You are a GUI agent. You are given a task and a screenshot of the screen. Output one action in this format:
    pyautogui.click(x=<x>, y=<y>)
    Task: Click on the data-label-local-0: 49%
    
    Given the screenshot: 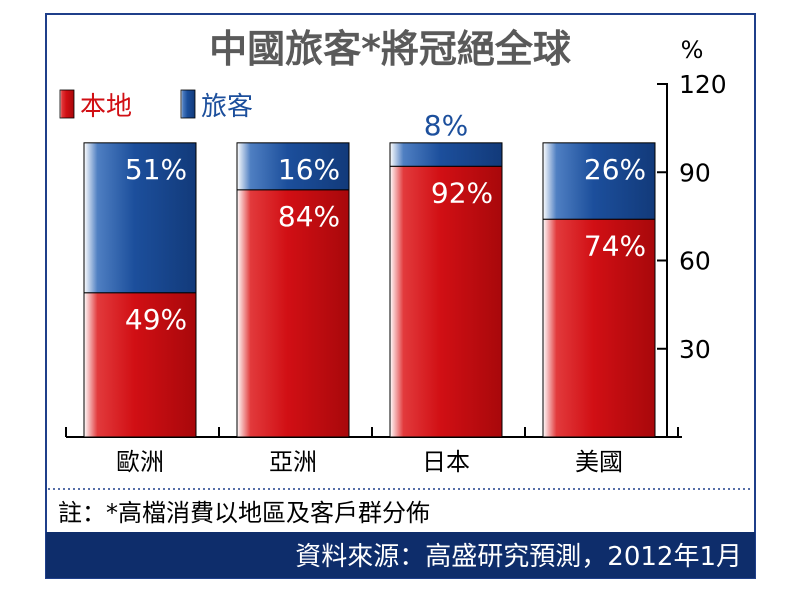 What is the action you would take?
    pyautogui.click(x=156, y=319)
    